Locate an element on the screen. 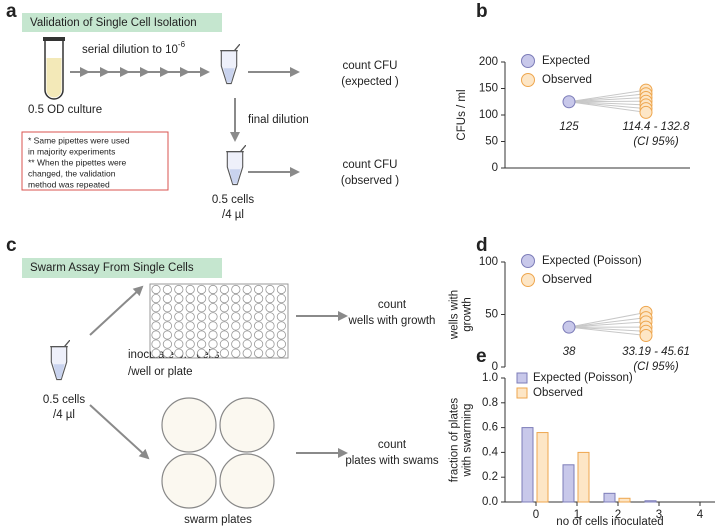 Image resolution: width=725 pixels, height=529 pixels. note: ** When the pipettes were is located at coordinates (77, 162).